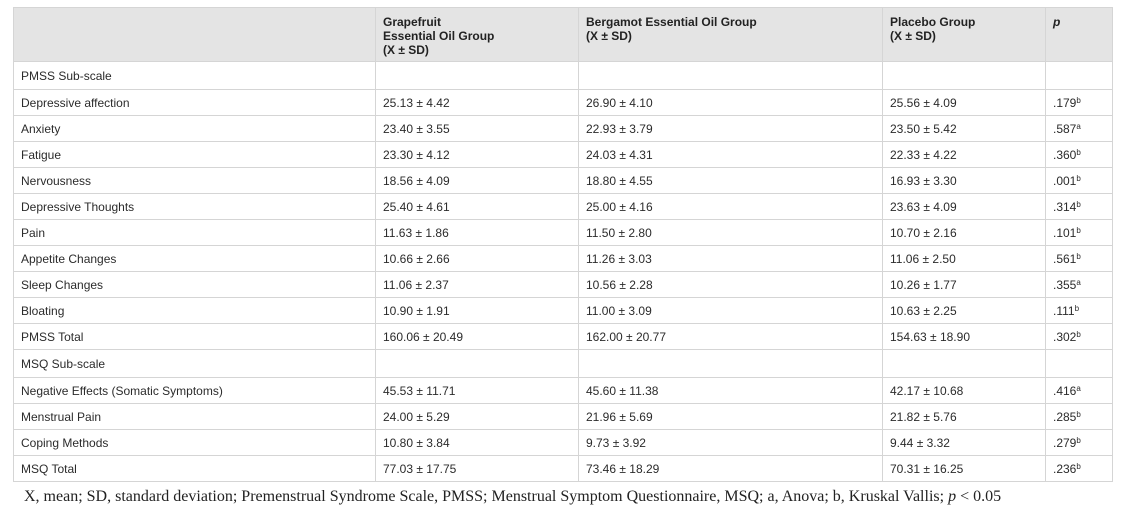 The height and width of the screenshot is (516, 1127). Describe the element at coordinates (477, 128) in the screenshot. I see `grapefruit-value: 23.40 ± 3.55` at that location.